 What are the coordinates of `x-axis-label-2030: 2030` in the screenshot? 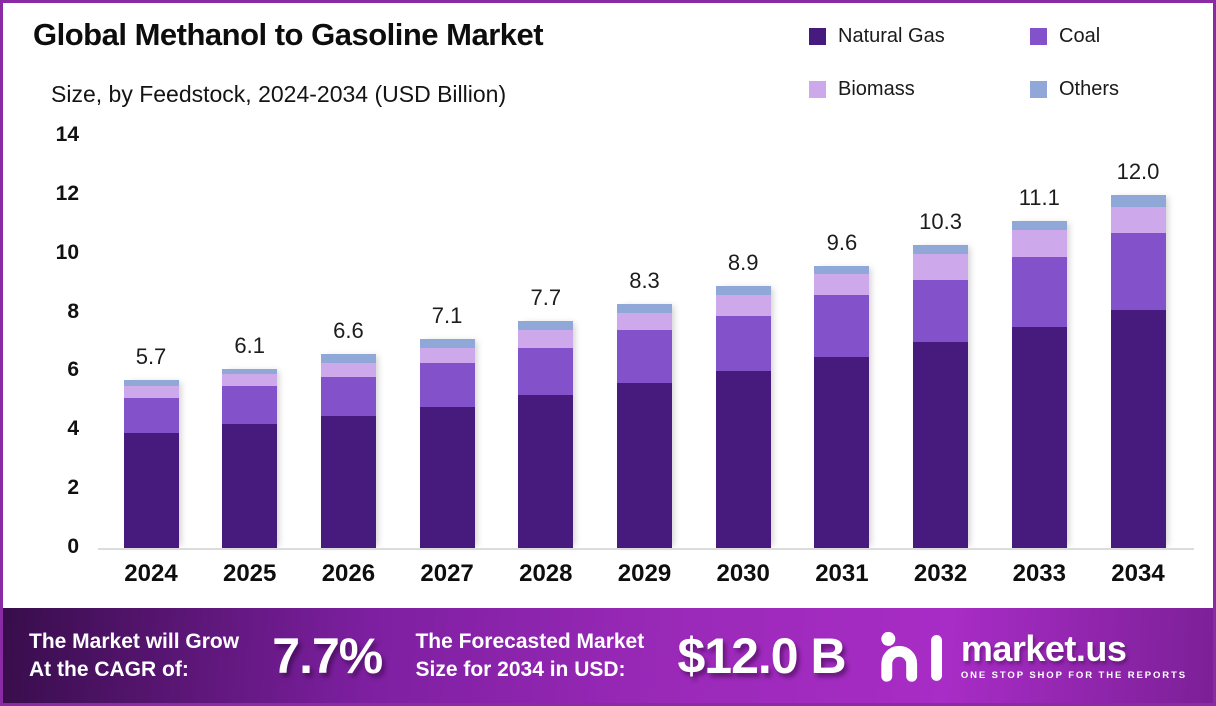 It's located at (743, 573).